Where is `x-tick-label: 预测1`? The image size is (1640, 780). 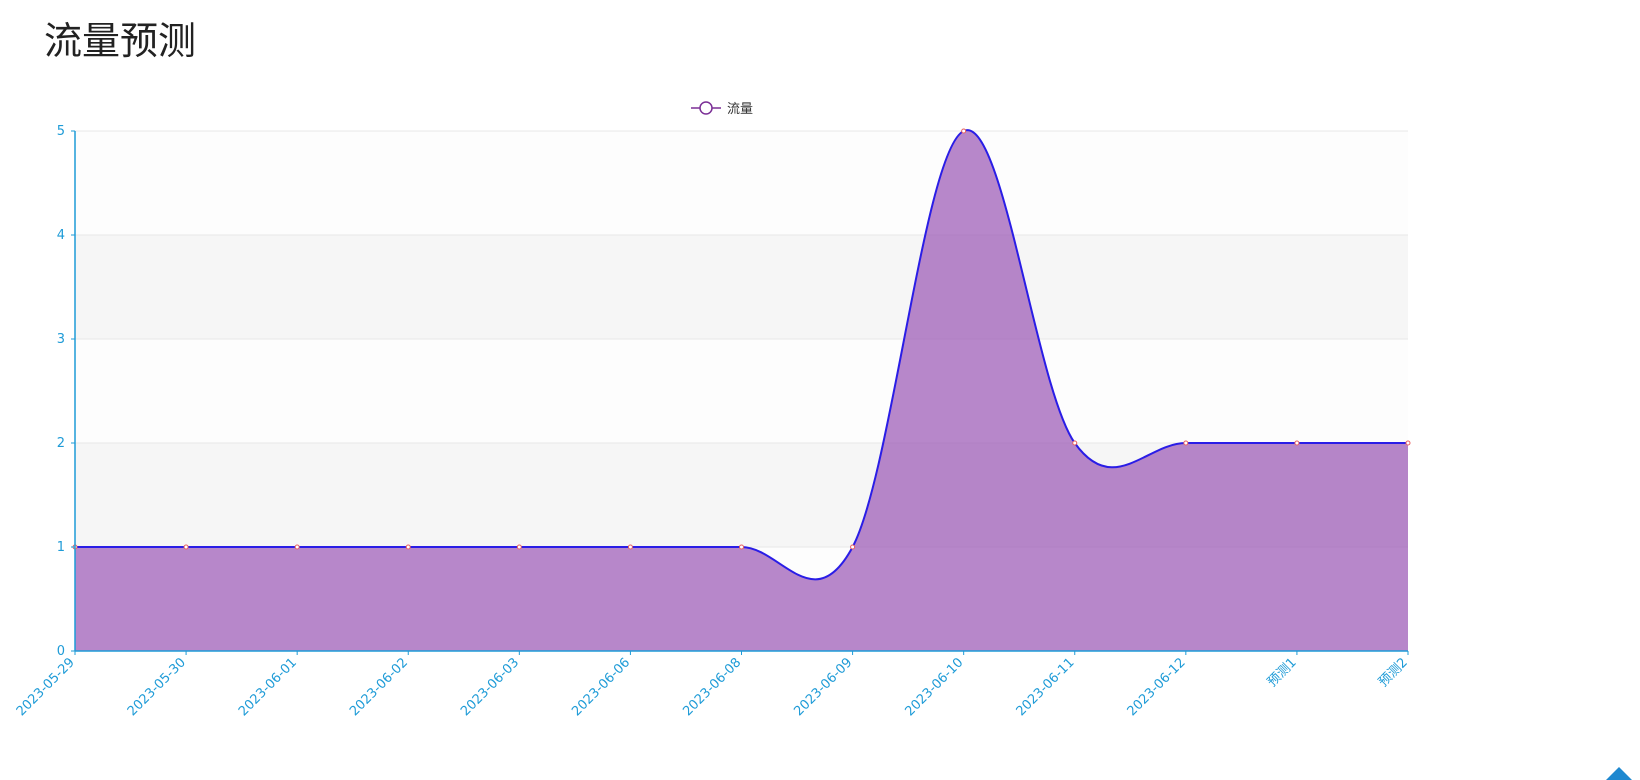 x-tick-label: 预测1 is located at coordinates (1282, 672).